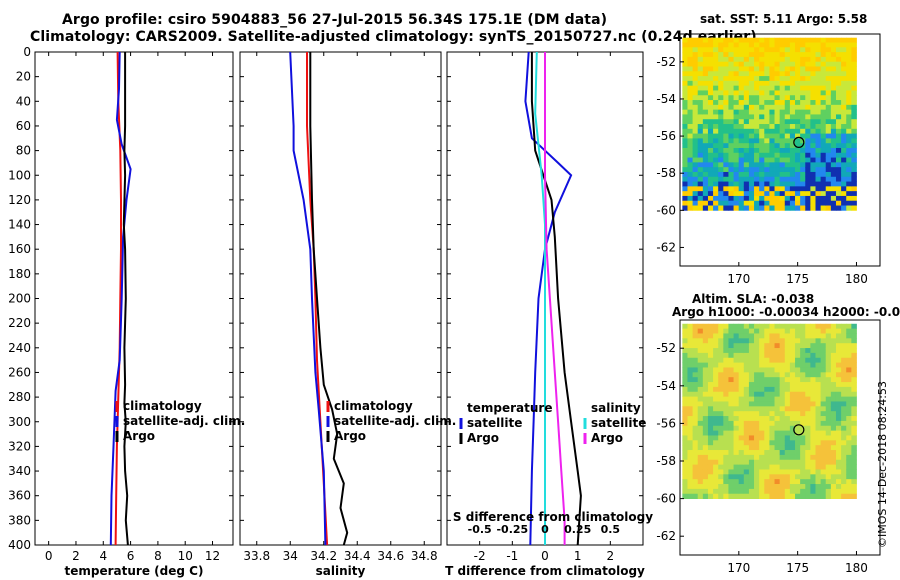 This screenshot has width=900, height=580. I want to click on top-tick-label: 0.25, so click(577, 529).